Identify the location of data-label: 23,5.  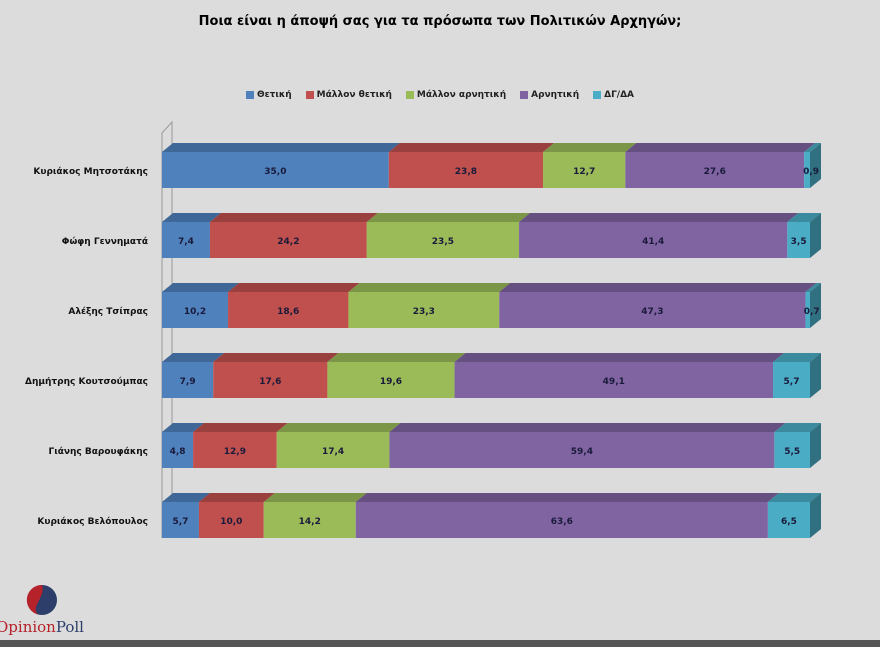
(443, 242).